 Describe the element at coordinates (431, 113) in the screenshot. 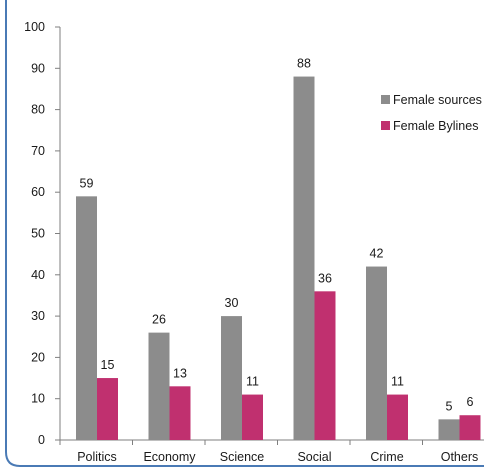

I see `legend: Female sources Female Bylines` at that location.